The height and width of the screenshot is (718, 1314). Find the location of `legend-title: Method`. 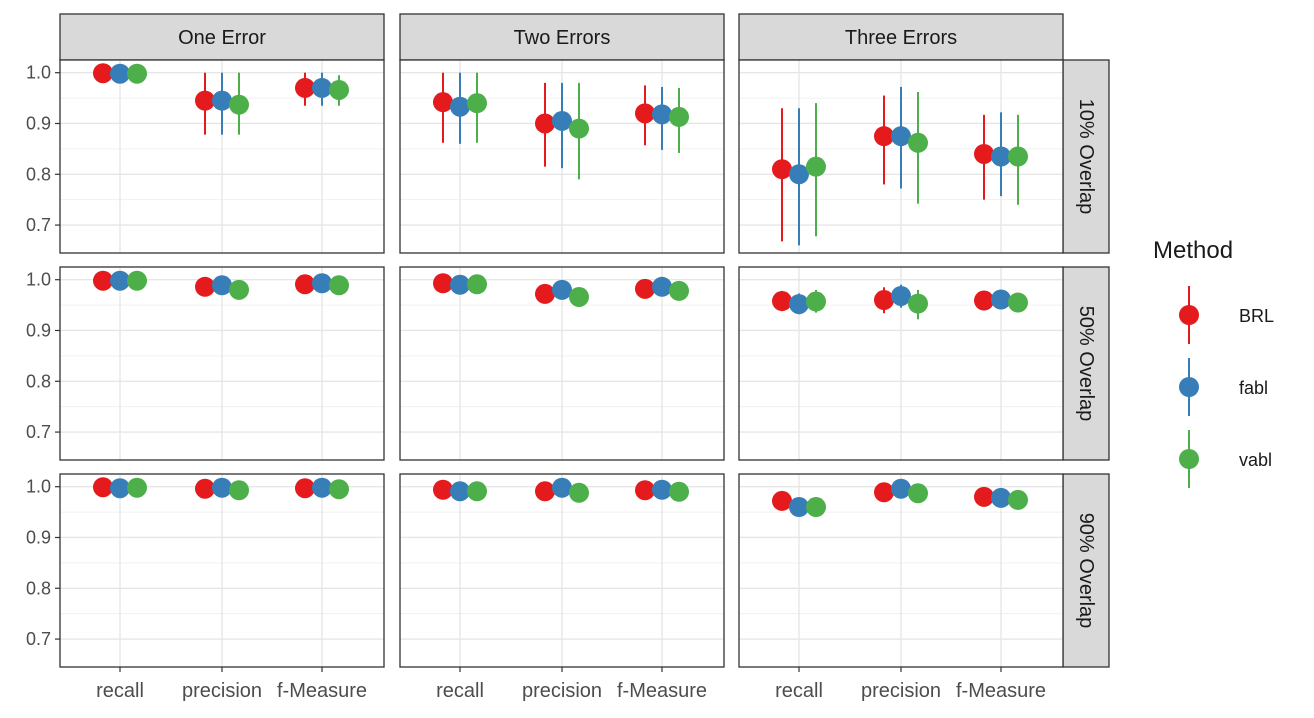

legend-title: Method is located at coordinates (1193, 250).